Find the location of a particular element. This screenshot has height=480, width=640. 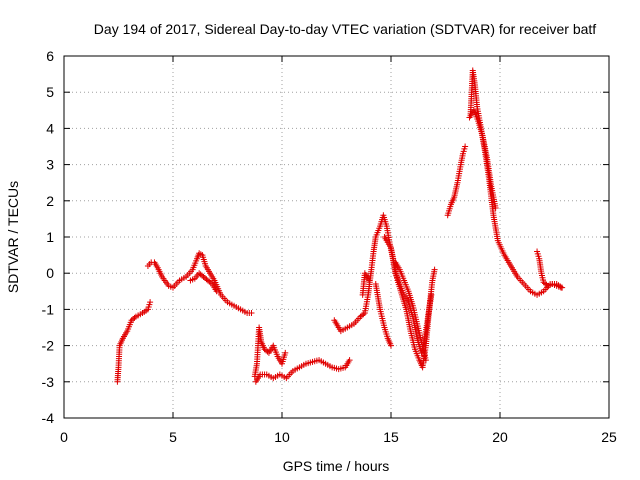

x-tick-label: 20 is located at coordinates (500, 437).